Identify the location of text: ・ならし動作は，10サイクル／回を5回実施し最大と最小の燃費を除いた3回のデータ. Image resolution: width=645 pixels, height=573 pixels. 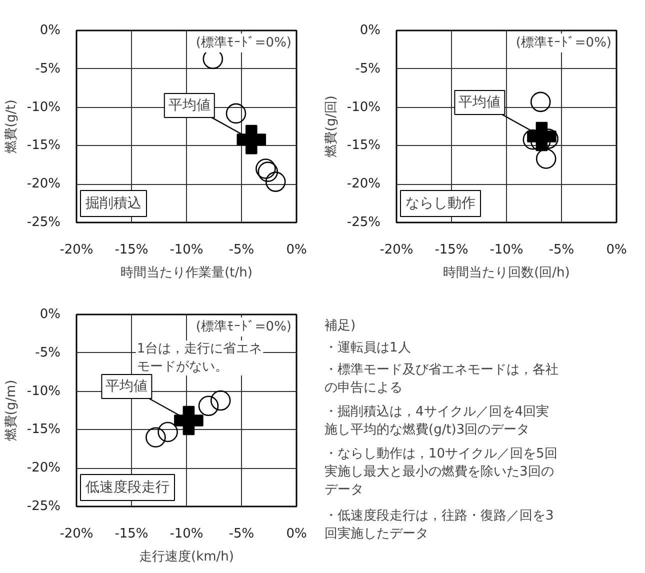
(441, 472).